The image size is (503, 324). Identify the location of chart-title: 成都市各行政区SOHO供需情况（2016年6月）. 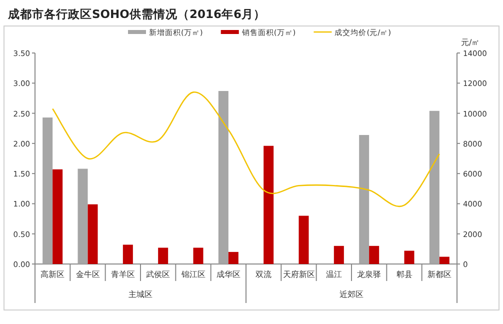
(136, 14).